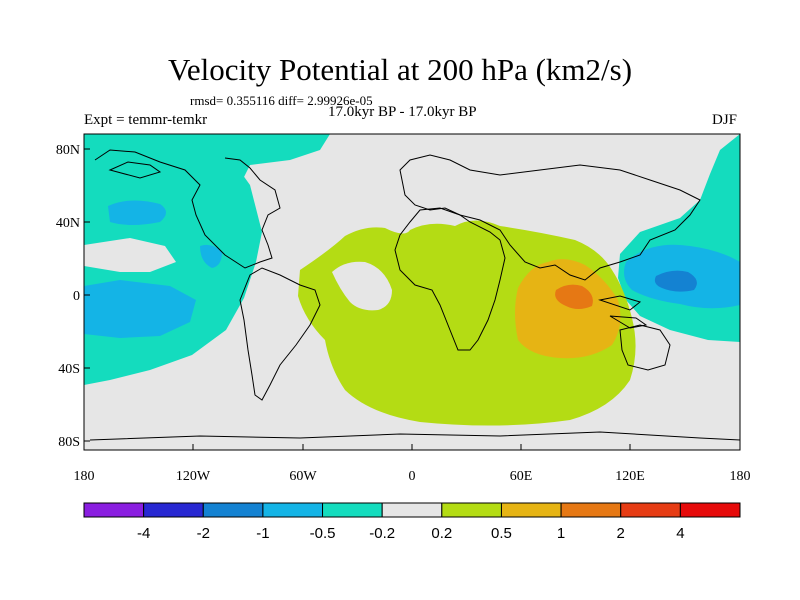 The image size is (800, 600). I want to click on colorbar-label: -0.5, so click(323, 533).